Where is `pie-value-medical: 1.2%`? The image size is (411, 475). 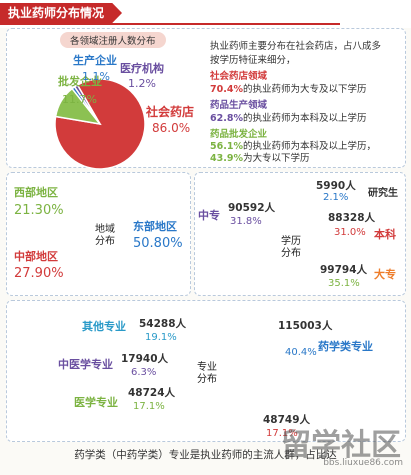
pie-value-medical: 1.2% is located at coordinates (142, 83).